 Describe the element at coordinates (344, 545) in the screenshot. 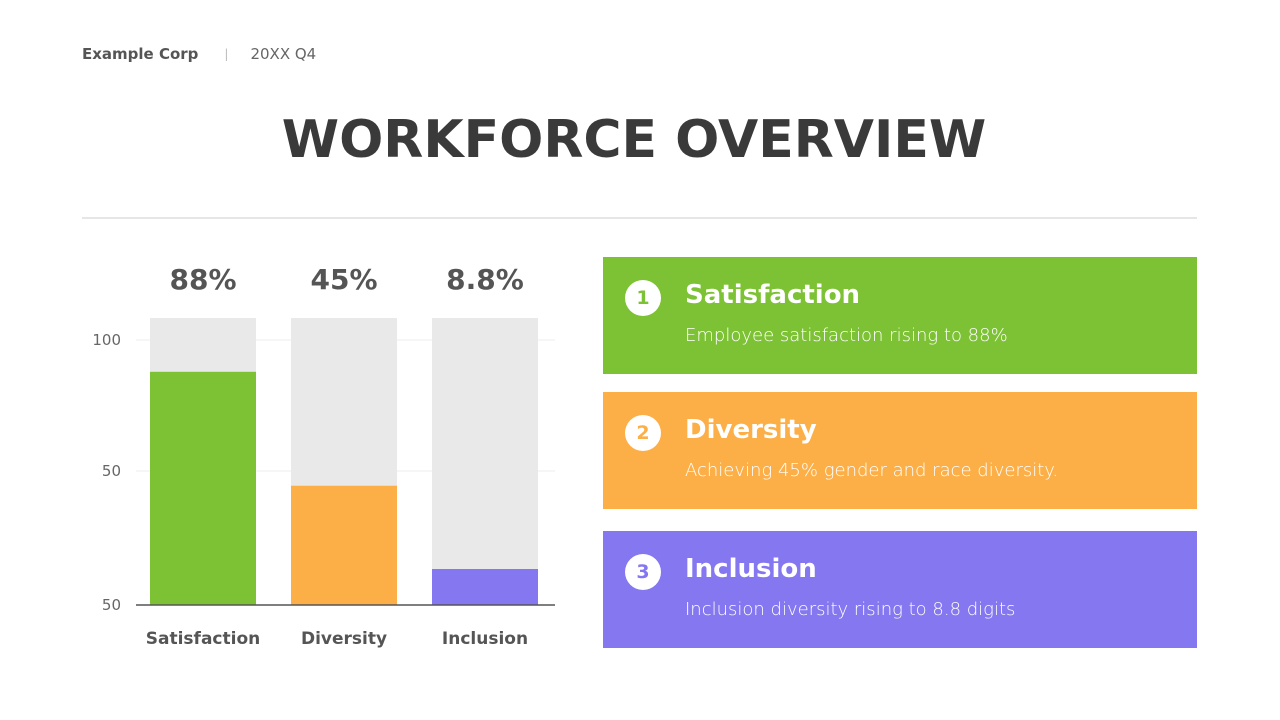

I see `bar-diversity` at that location.